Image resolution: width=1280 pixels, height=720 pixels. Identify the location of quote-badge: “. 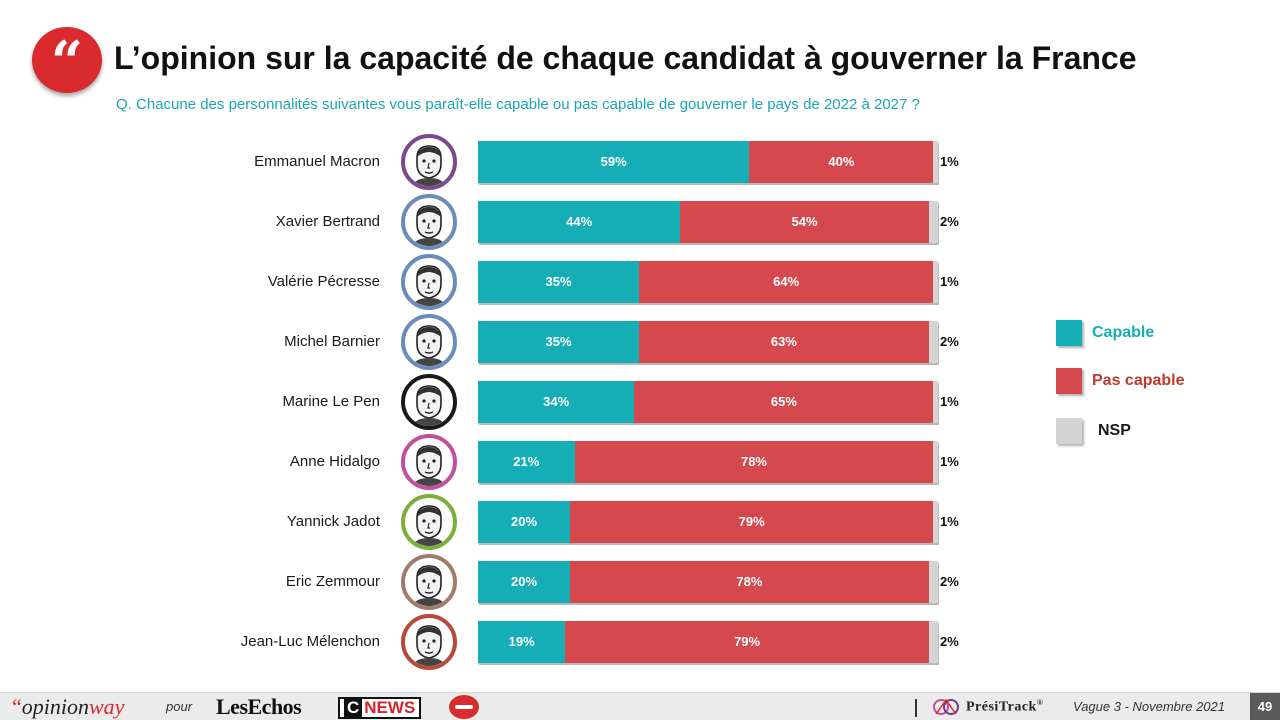
(67, 61).